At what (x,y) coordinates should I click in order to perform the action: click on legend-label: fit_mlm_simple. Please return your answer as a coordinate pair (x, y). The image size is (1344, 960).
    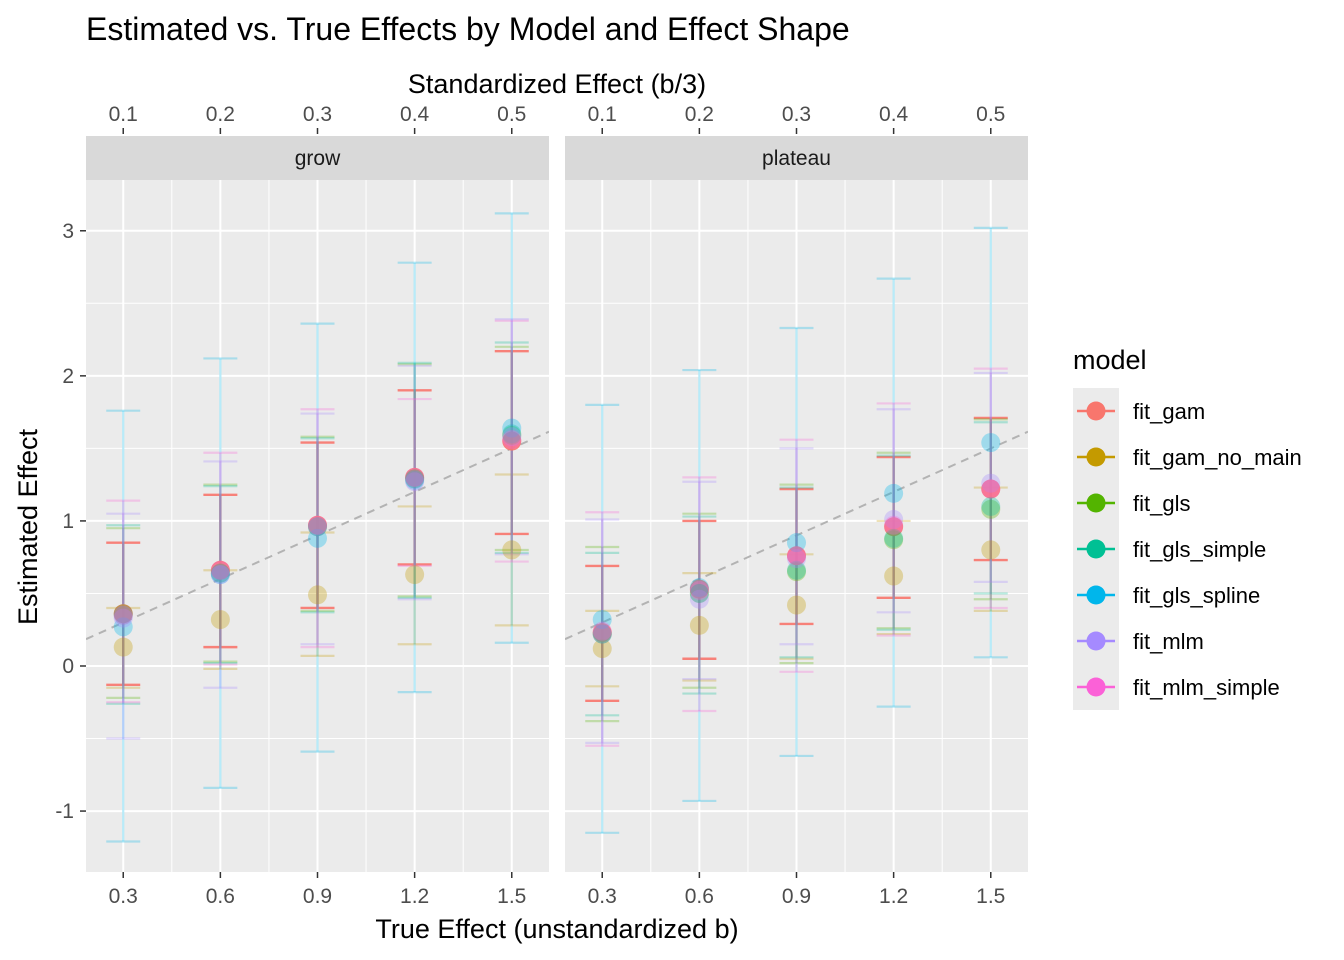
    Looking at the image, I should click on (1206, 687).